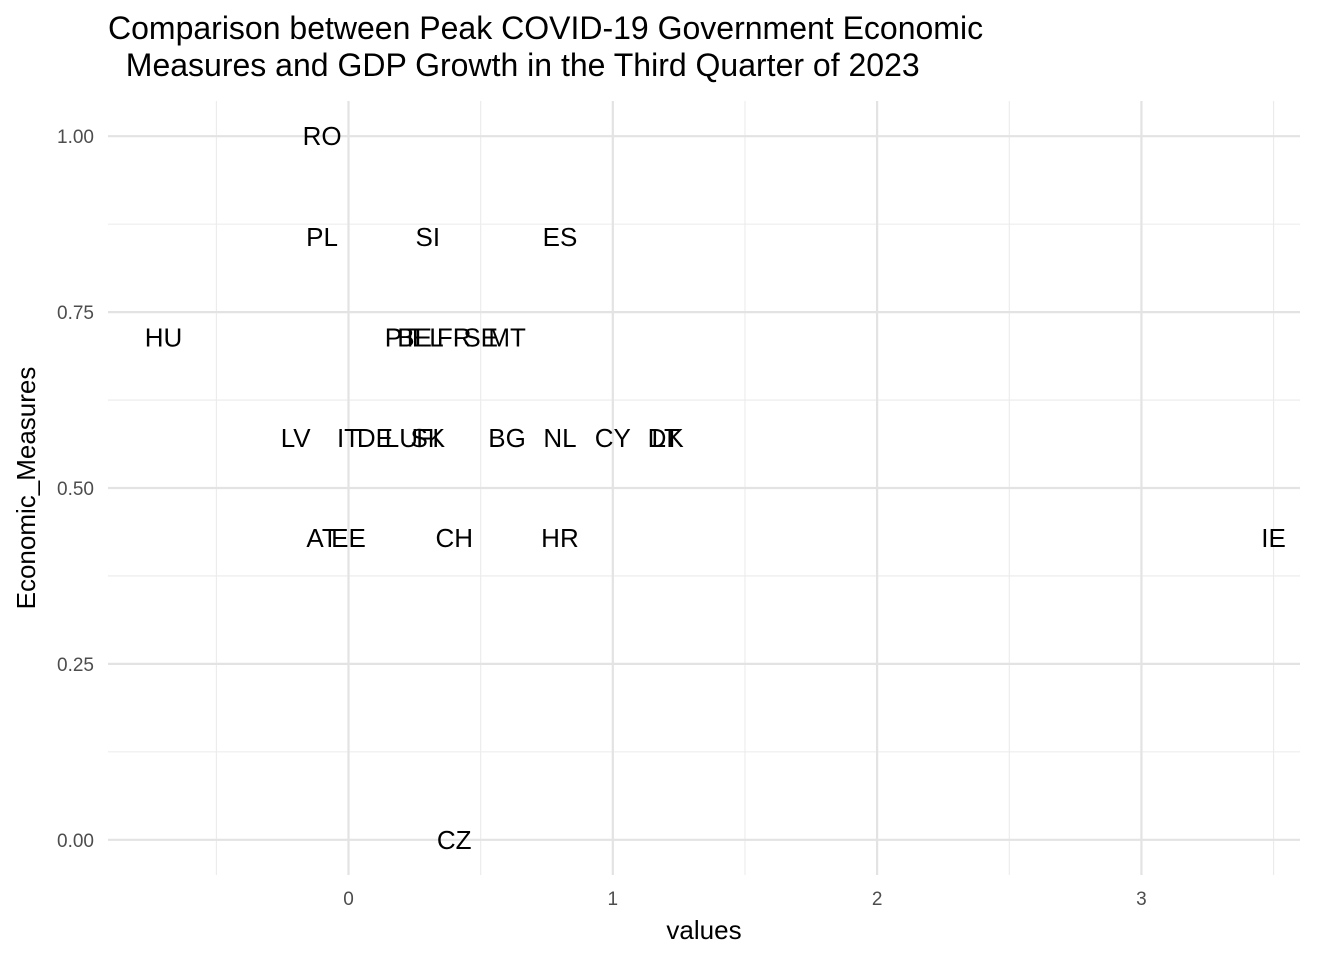 The height and width of the screenshot is (960, 1344). I want to click on point-label-de: DE, so click(375, 438).